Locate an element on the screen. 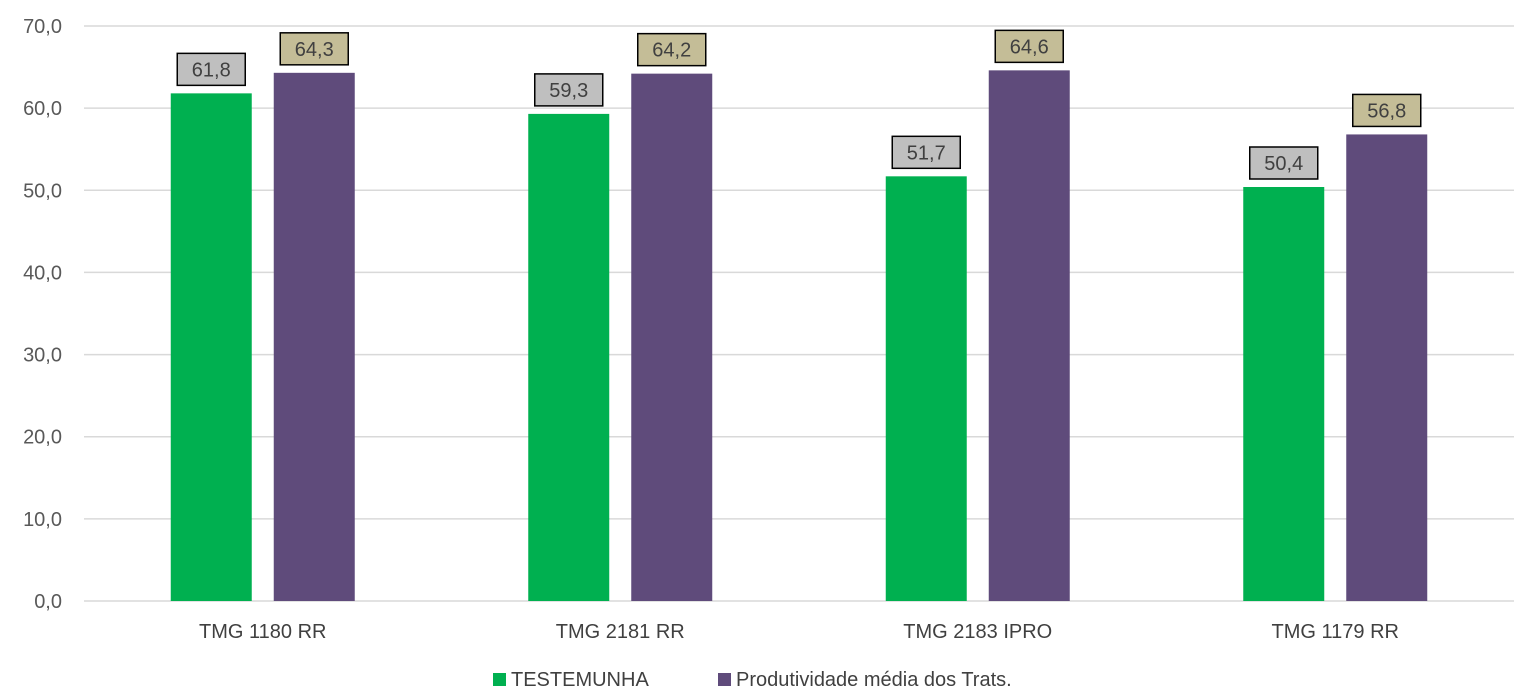 Image resolution: width=1514 pixels, height=692 pixels. data-label: 56,8 is located at coordinates (1386, 111).